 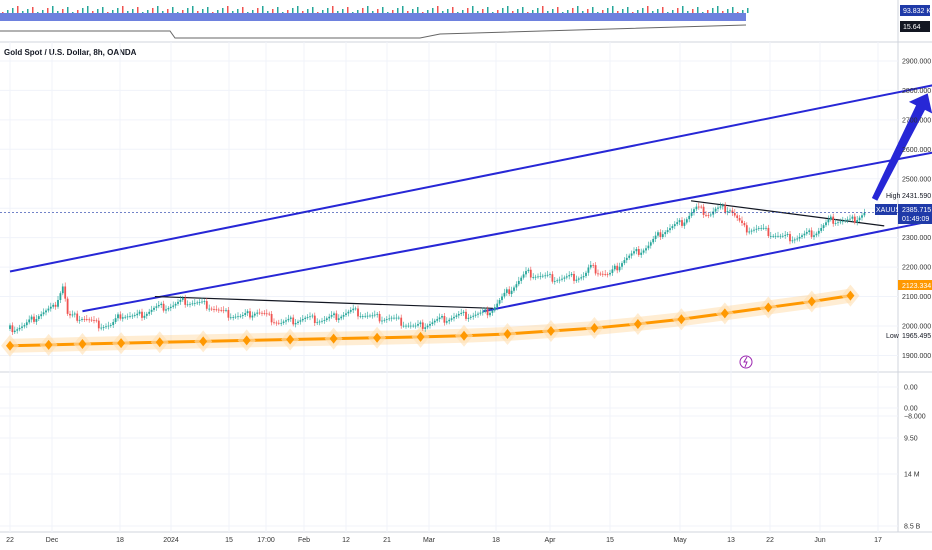 I want to click on channel-line, so click(x=707, y=266).